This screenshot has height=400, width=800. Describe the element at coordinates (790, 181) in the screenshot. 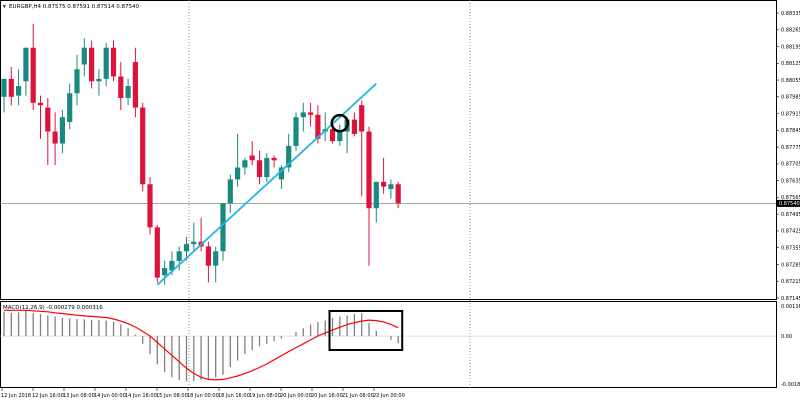

I see `price-tick-label: 0.87635` at that location.